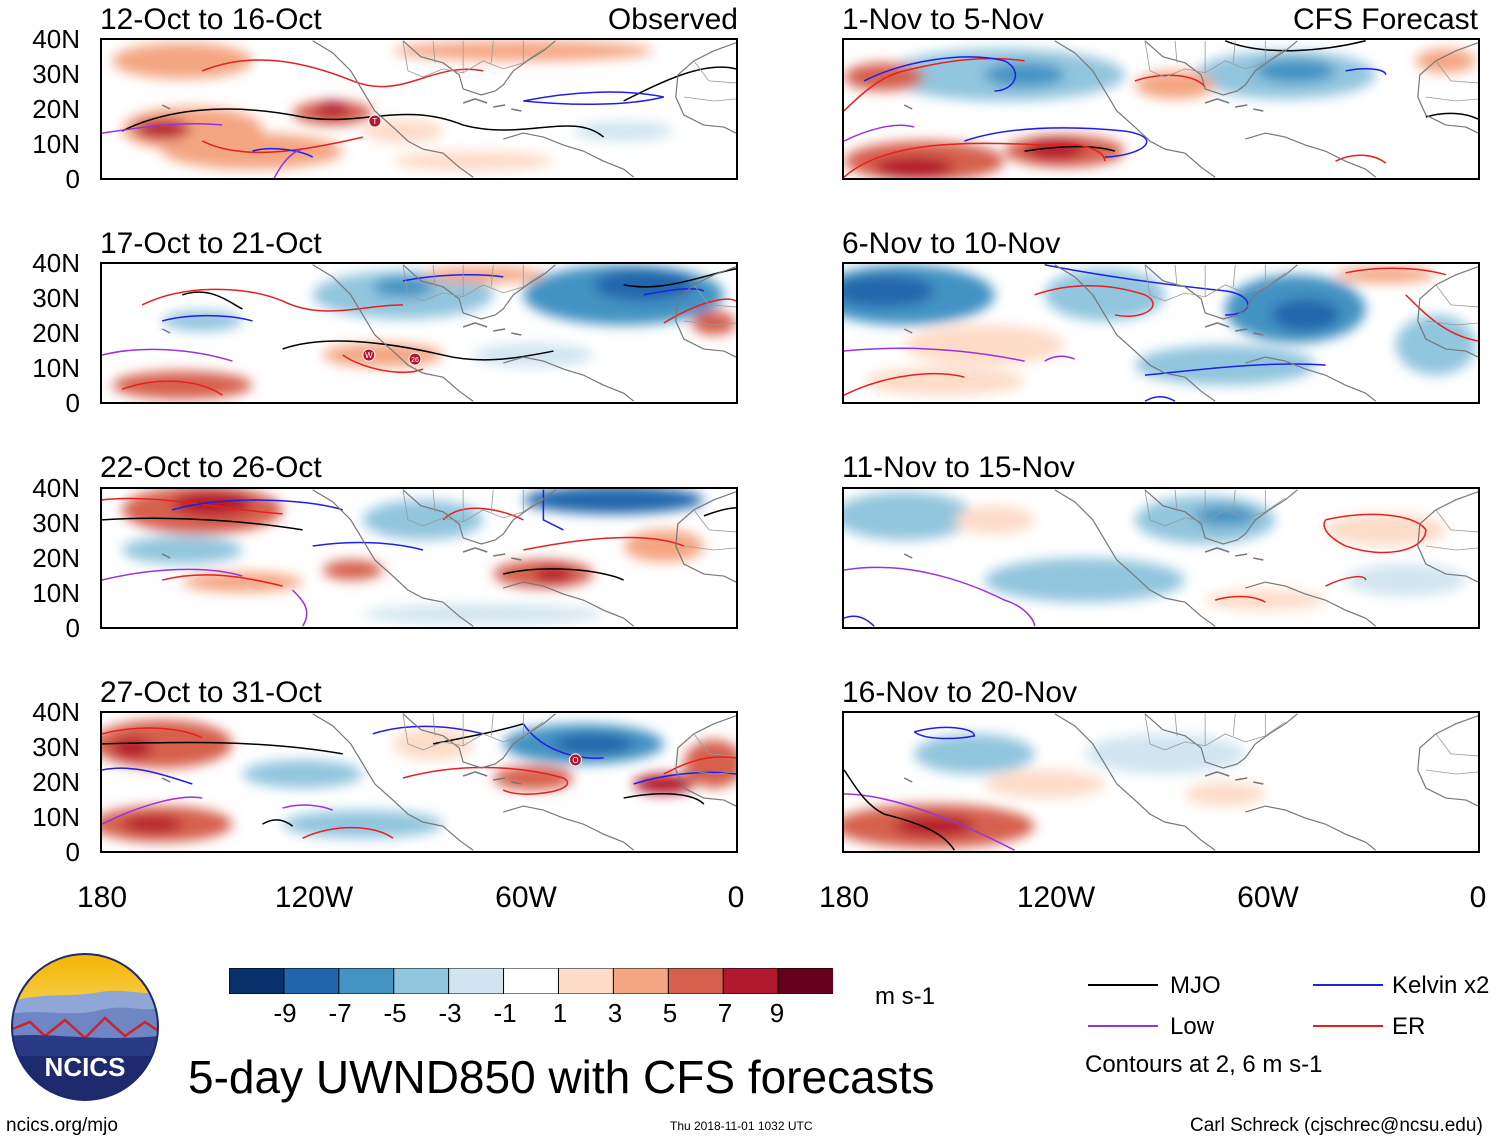 Image resolution: width=1510 pixels, height=1141 pixels. I want to click on map-panel-obs-2: W 26, so click(419, 333).